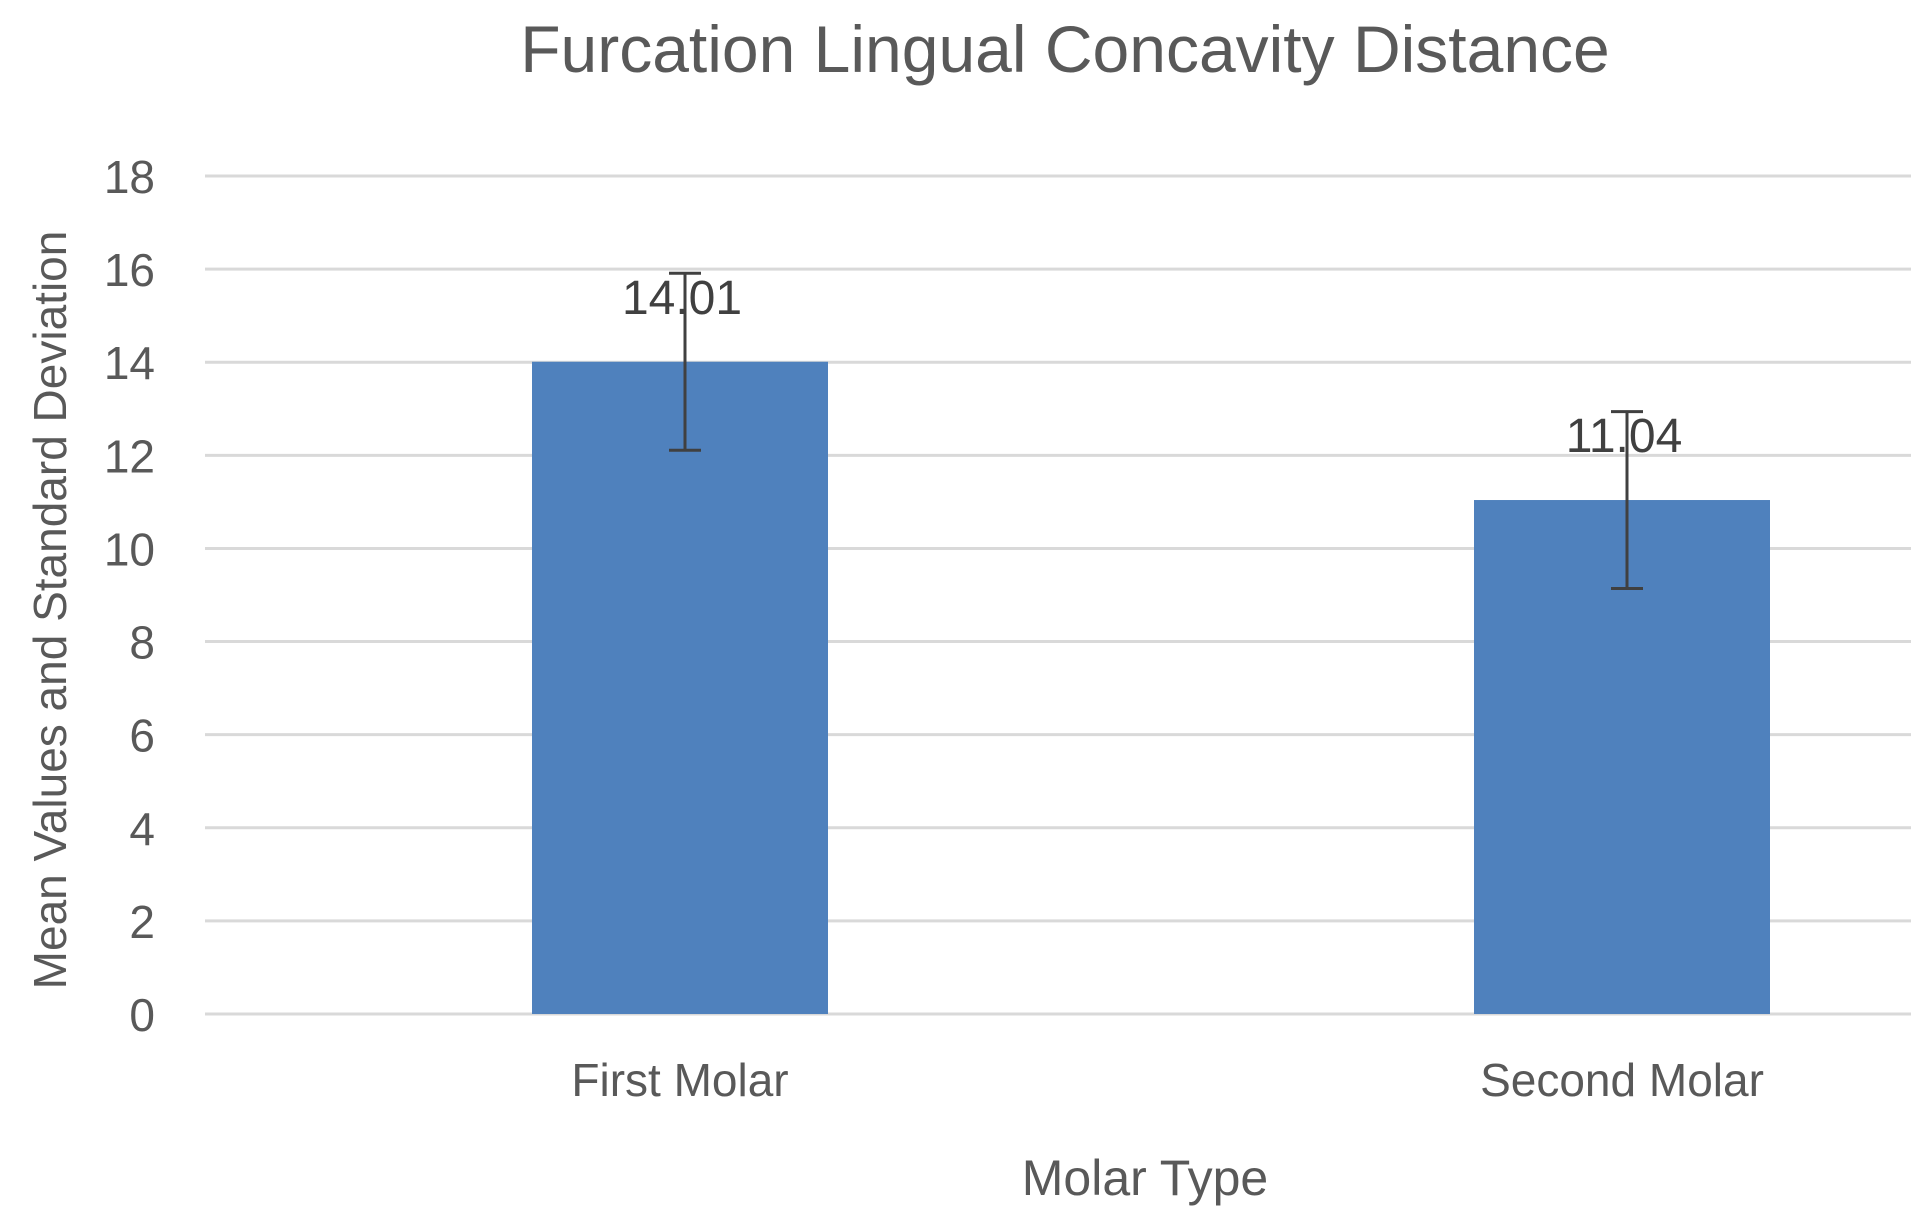  What do you see at coordinates (129, 363) in the screenshot?
I see `y-tick-label: 14` at bounding box center [129, 363].